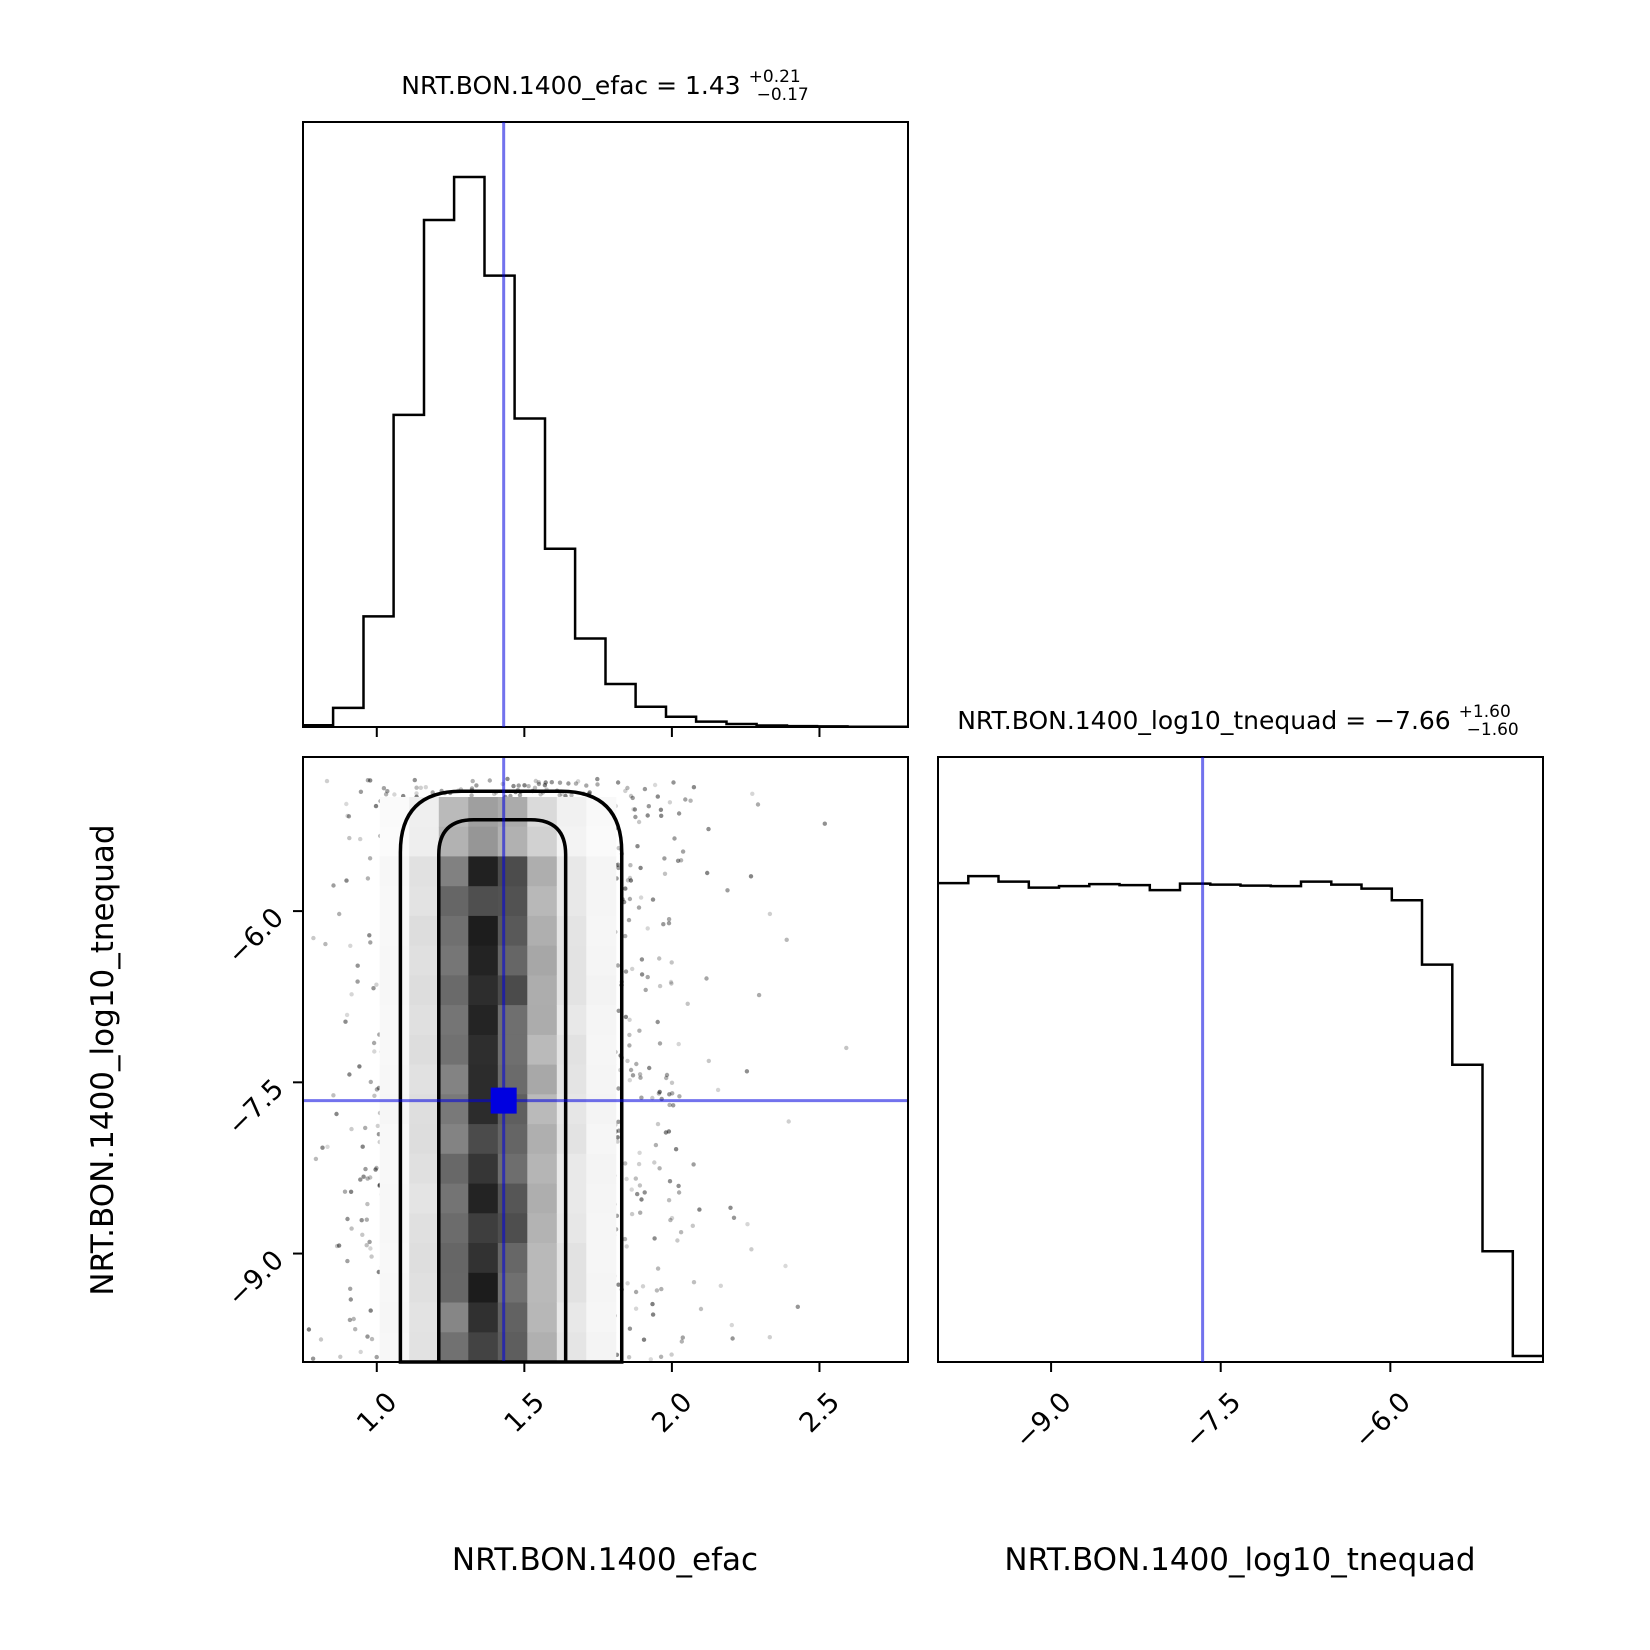 The height and width of the screenshot is (1650, 1650). Describe the element at coordinates (511, 1076) in the screenshot. I see `contour-outer` at that location.